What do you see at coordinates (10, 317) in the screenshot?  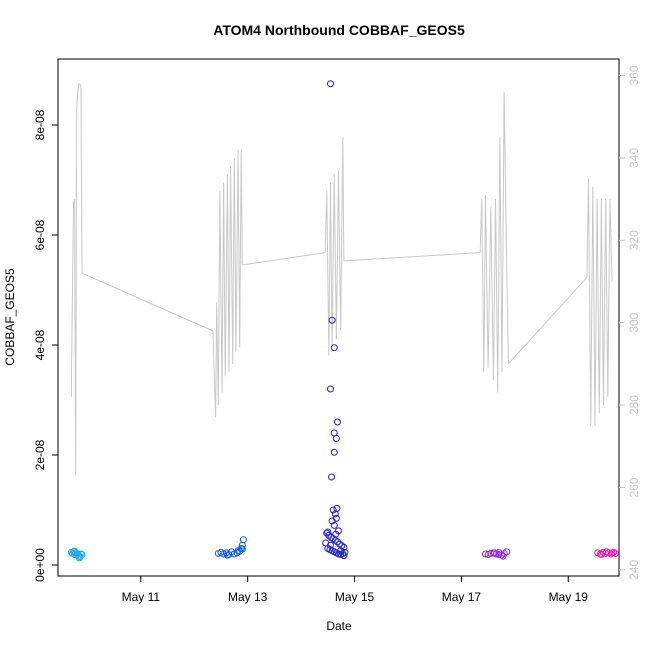 I see `y-axis-label: COBBAF_GEOS5` at bounding box center [10, 317].